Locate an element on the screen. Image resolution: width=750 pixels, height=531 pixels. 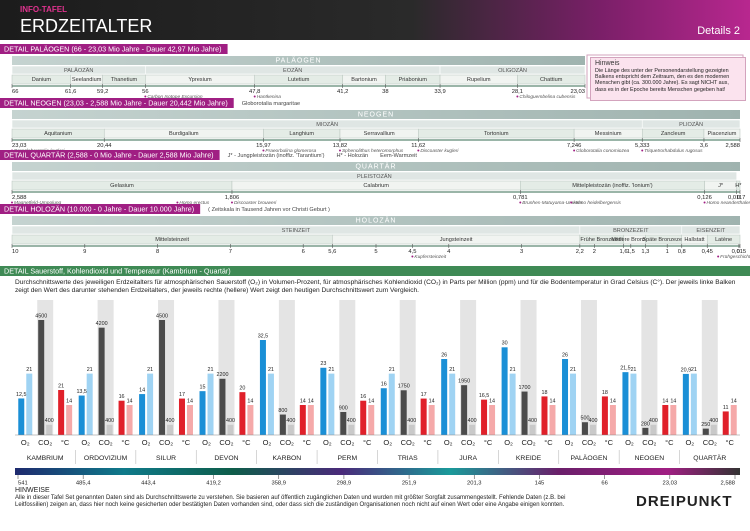
epoch-label: STEINZEIT is located at coordinates (296, 231).